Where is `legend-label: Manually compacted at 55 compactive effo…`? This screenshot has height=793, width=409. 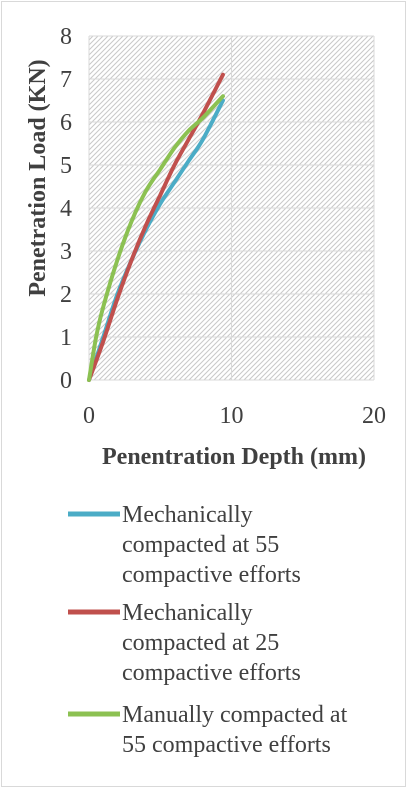
legend-label: Manually compacted at 55 compactive effo… is located at coordinates (237, 730).